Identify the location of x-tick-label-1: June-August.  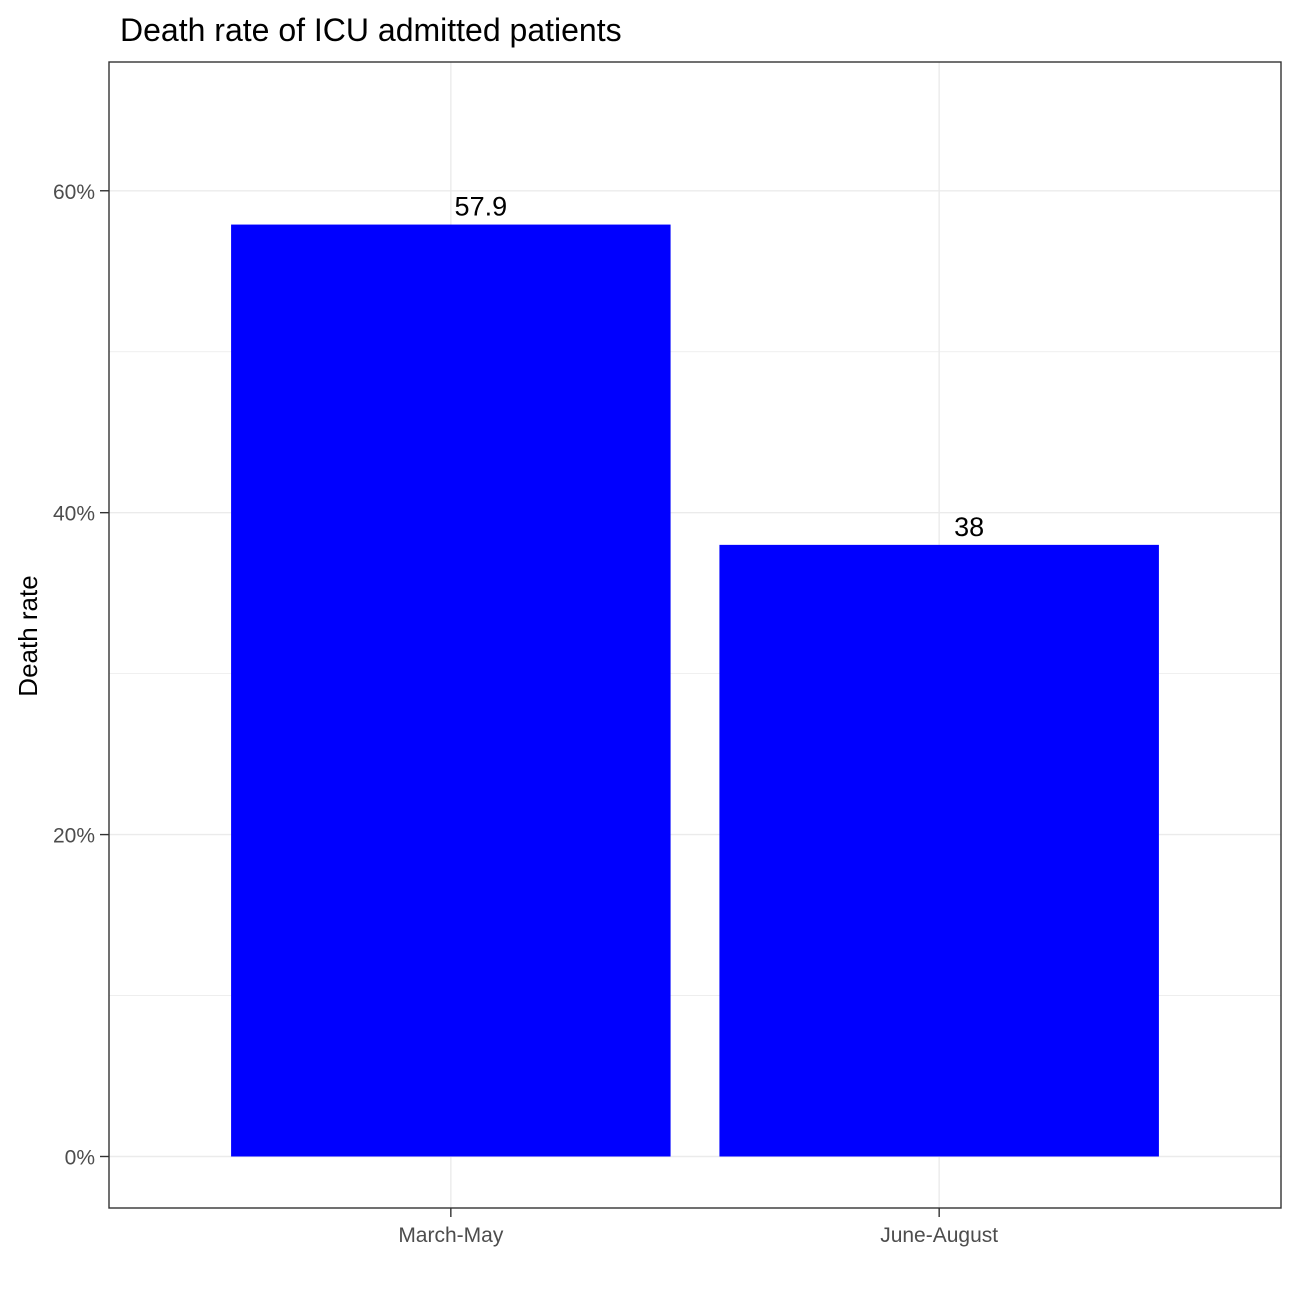
(939, 1235).